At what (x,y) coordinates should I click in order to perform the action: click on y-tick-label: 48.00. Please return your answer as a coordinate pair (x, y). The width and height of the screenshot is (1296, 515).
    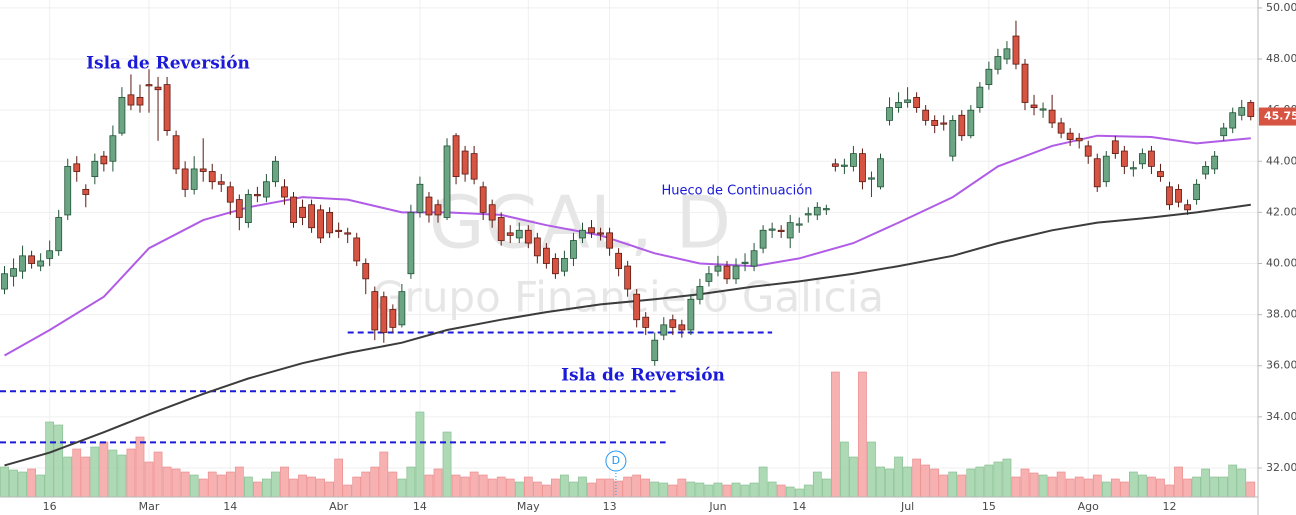
    Looking at the image, I should click on (1281, 58).